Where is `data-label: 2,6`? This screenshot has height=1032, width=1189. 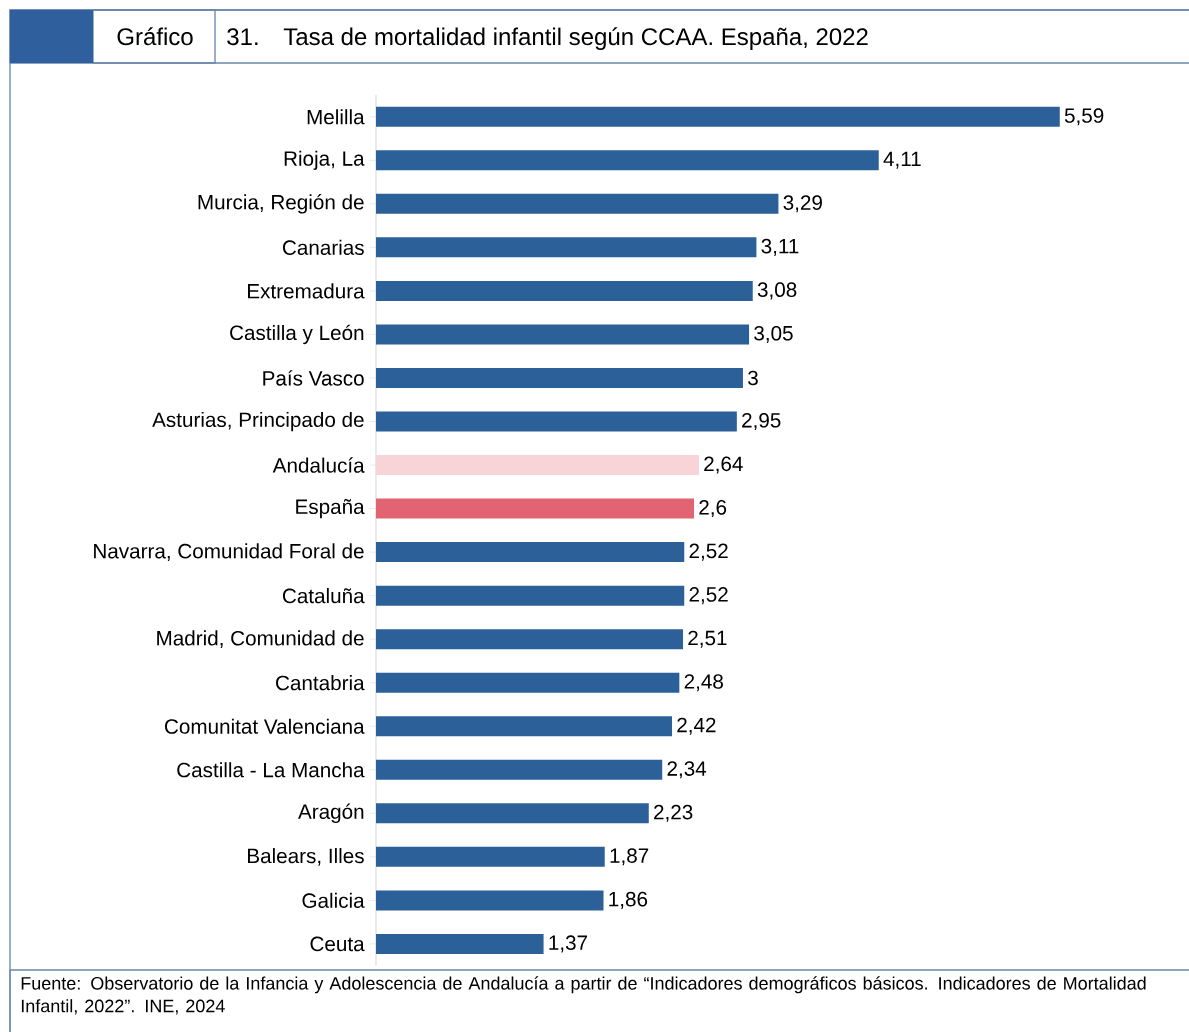
data-label: 2,6 is located at coordinates (713, 509).